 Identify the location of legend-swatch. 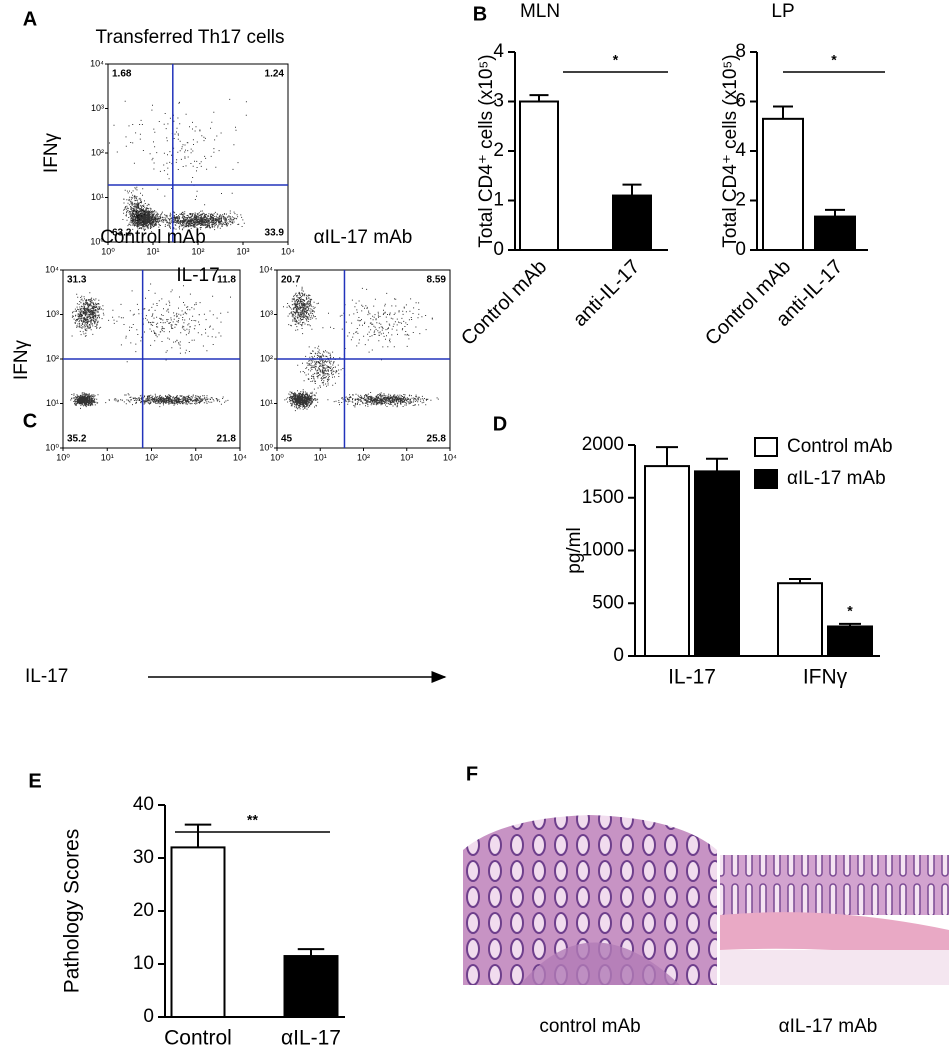
(766, 479).